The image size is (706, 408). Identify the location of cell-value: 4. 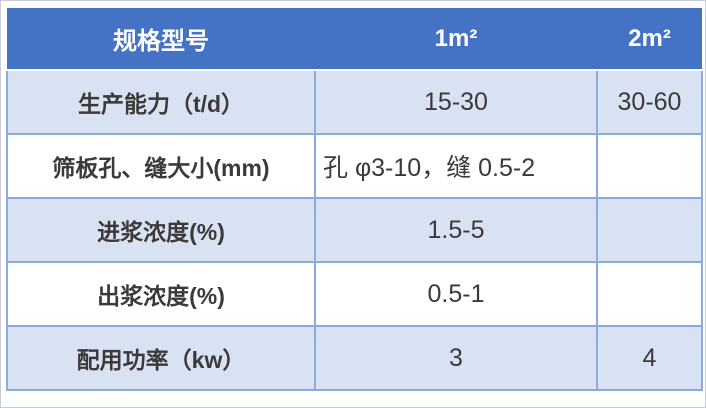
(649, 358).